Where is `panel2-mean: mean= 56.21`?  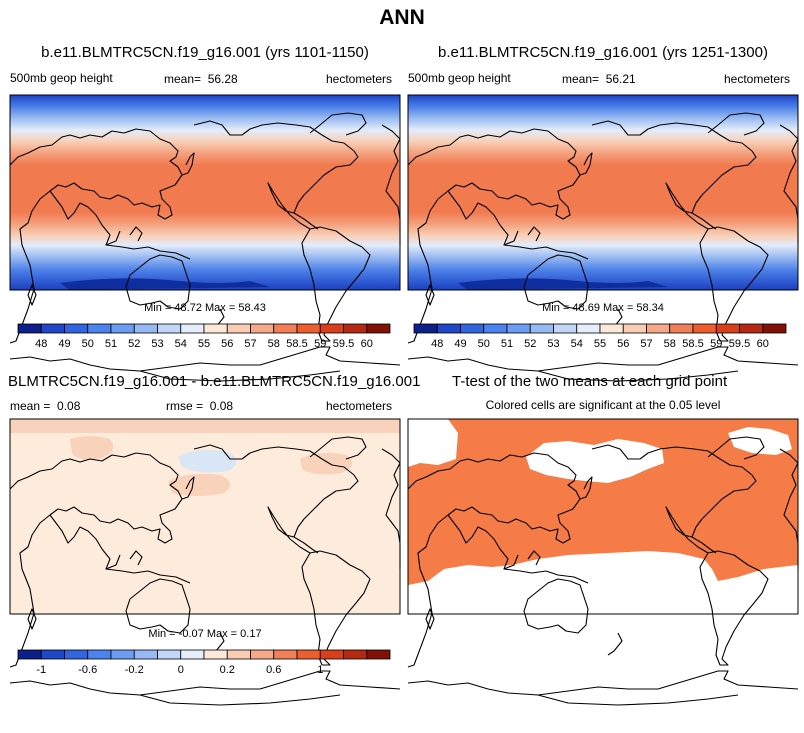 panel2-mean: mean= 56.21 is located at coordinates (599, 79).